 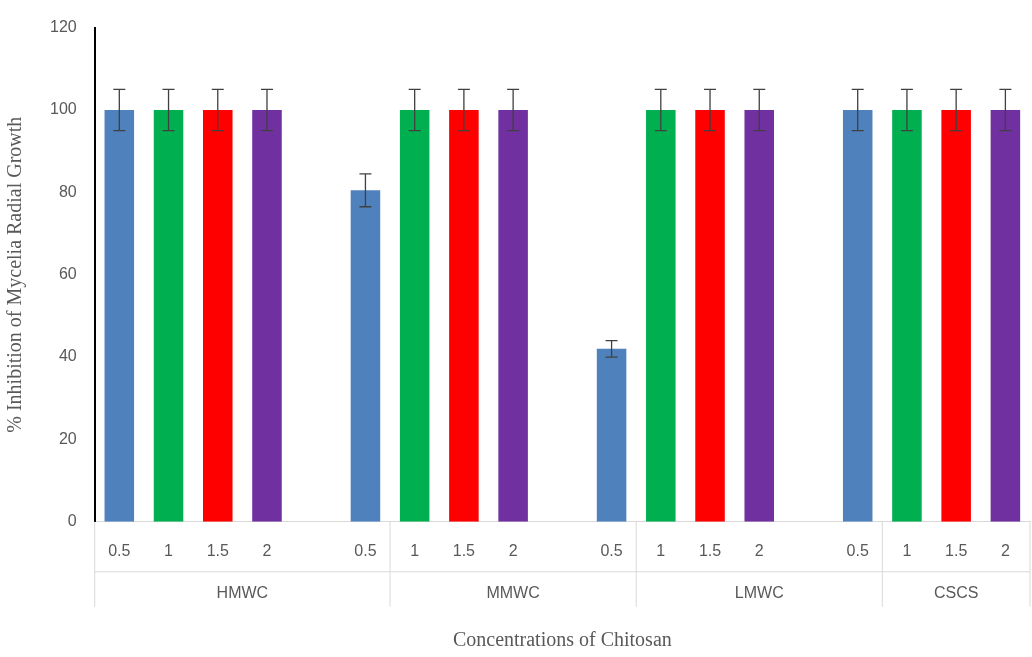 I want to click on y-axis-title: % Inhibition of Mycelia Radial Growth, so click(x=15, y=274).